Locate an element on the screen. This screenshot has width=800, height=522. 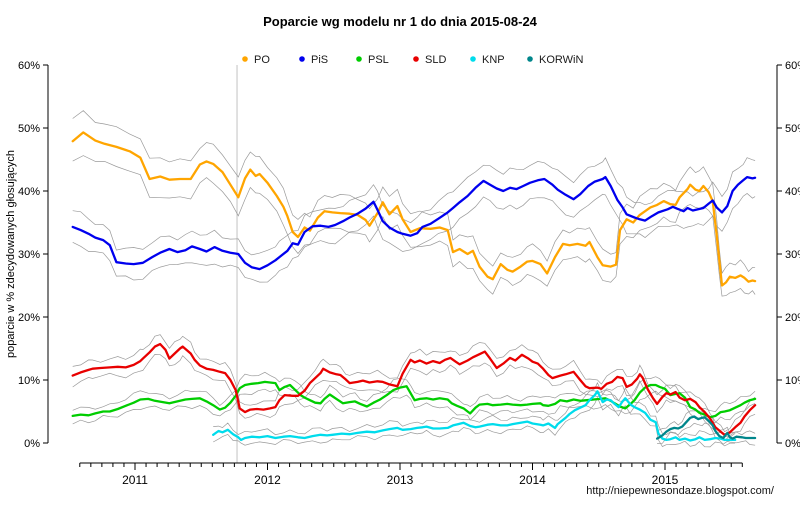
legend-label: SLD is located at coordinates (435, 60).